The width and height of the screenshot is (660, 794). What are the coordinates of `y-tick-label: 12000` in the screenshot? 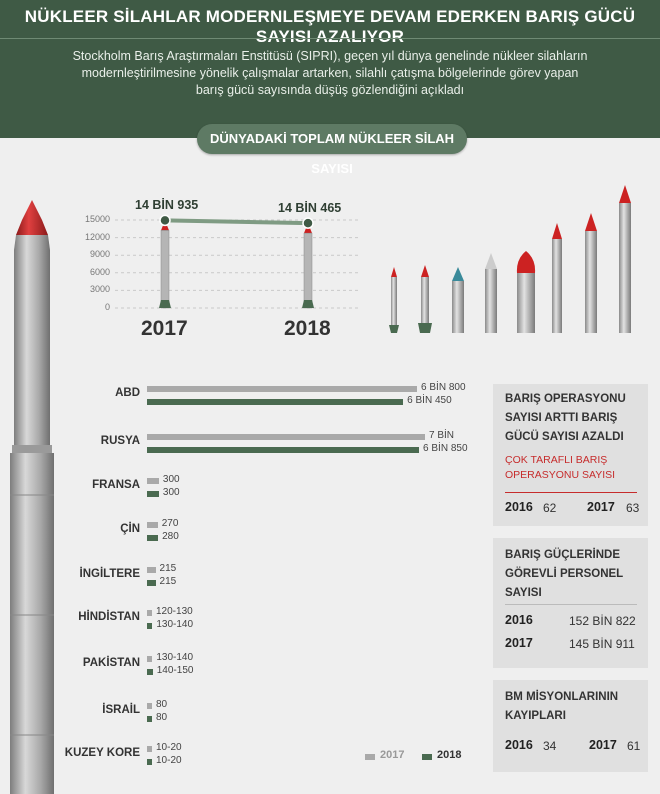 It's located at (97, 236).